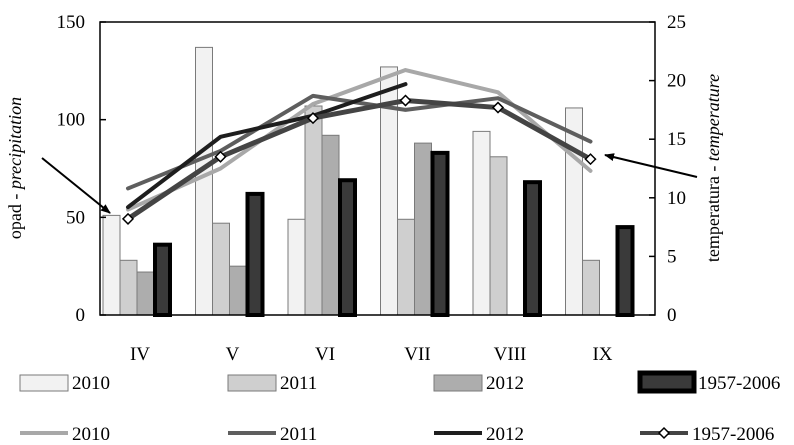 Image resolution: width=794 pixels, height=445 pixels. I want to click on marker-1957-2006-v, so click(220, 156).